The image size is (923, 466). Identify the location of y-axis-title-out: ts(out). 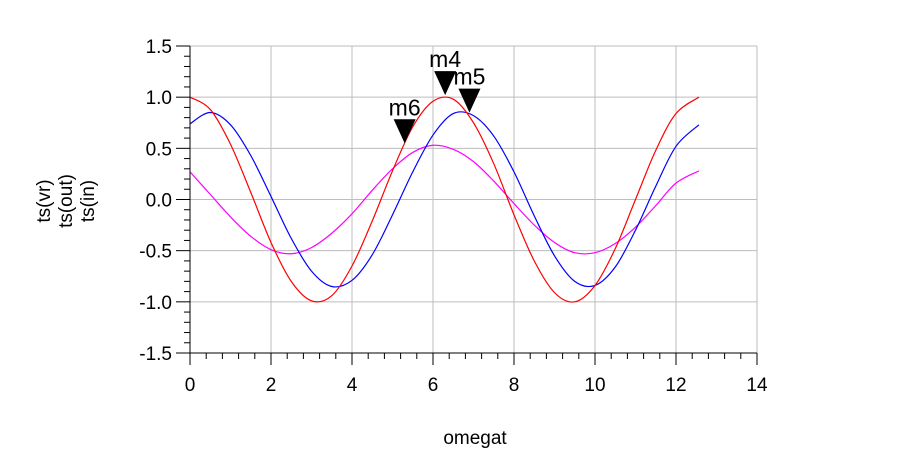
(66, 201).